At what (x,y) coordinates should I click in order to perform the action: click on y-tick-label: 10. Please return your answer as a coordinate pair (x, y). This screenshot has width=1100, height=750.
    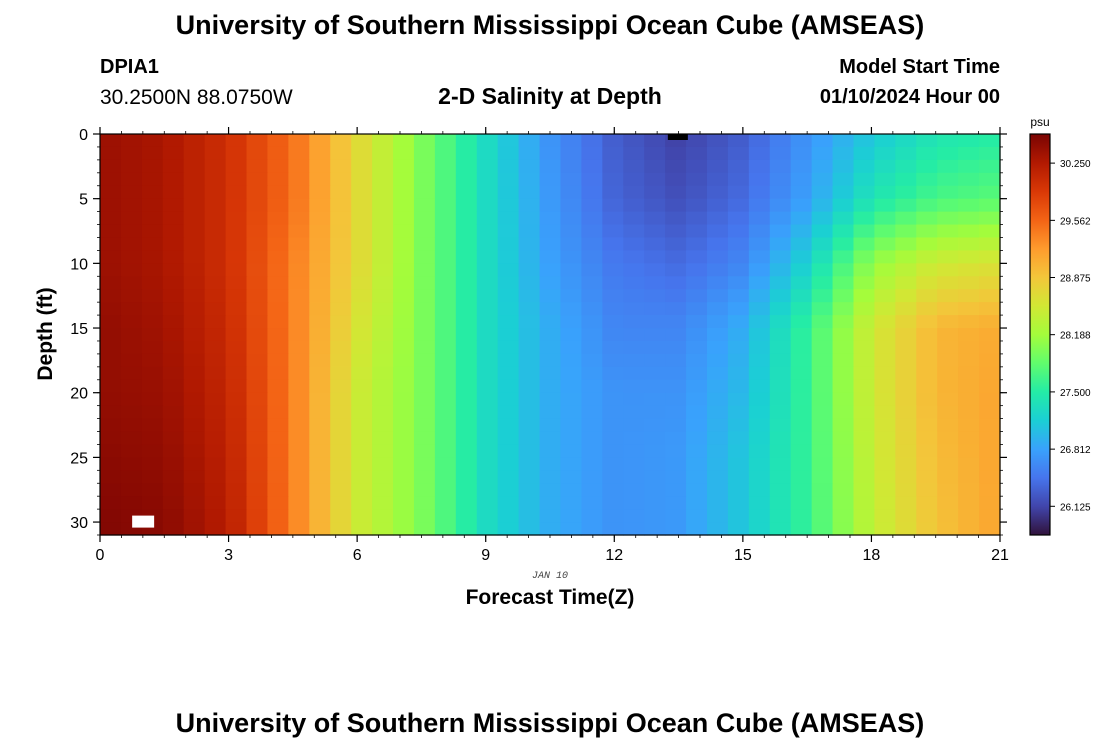
    Looking at the image, I should click on (79, 264).